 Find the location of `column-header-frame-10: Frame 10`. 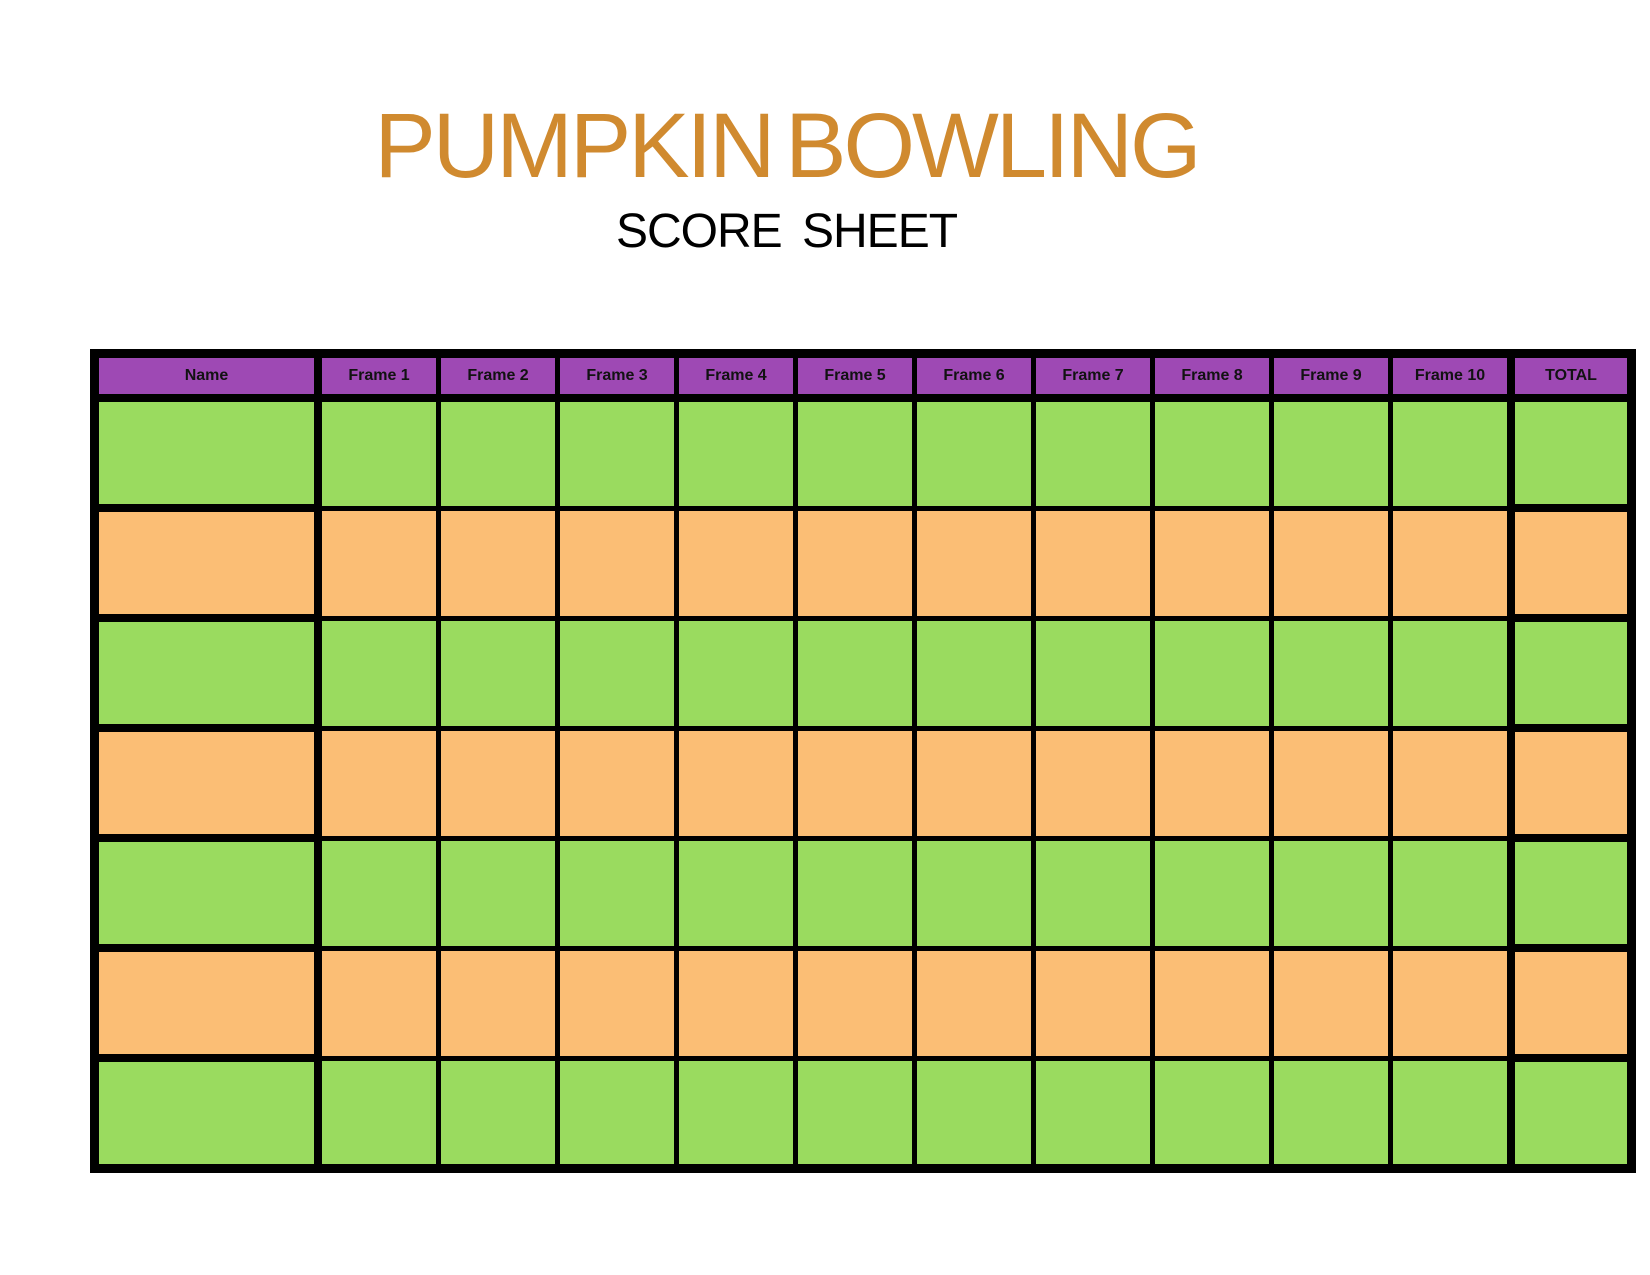

column-header-frame-10: Frame 10 is located at coordinates (1451, 375).